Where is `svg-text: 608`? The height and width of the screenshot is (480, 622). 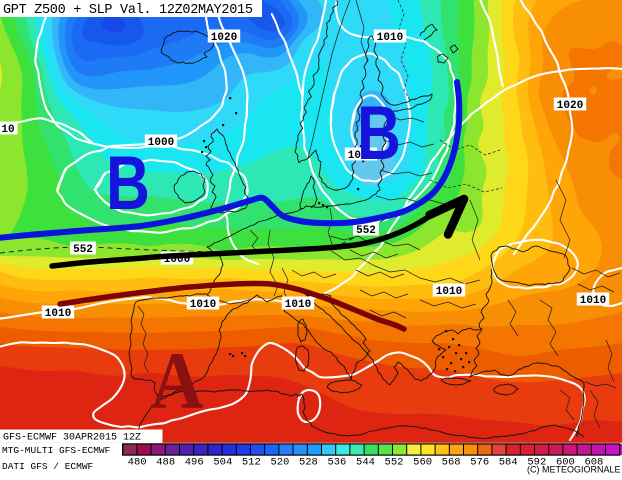 svg-text: 608 is located at coordinates (593, 463).